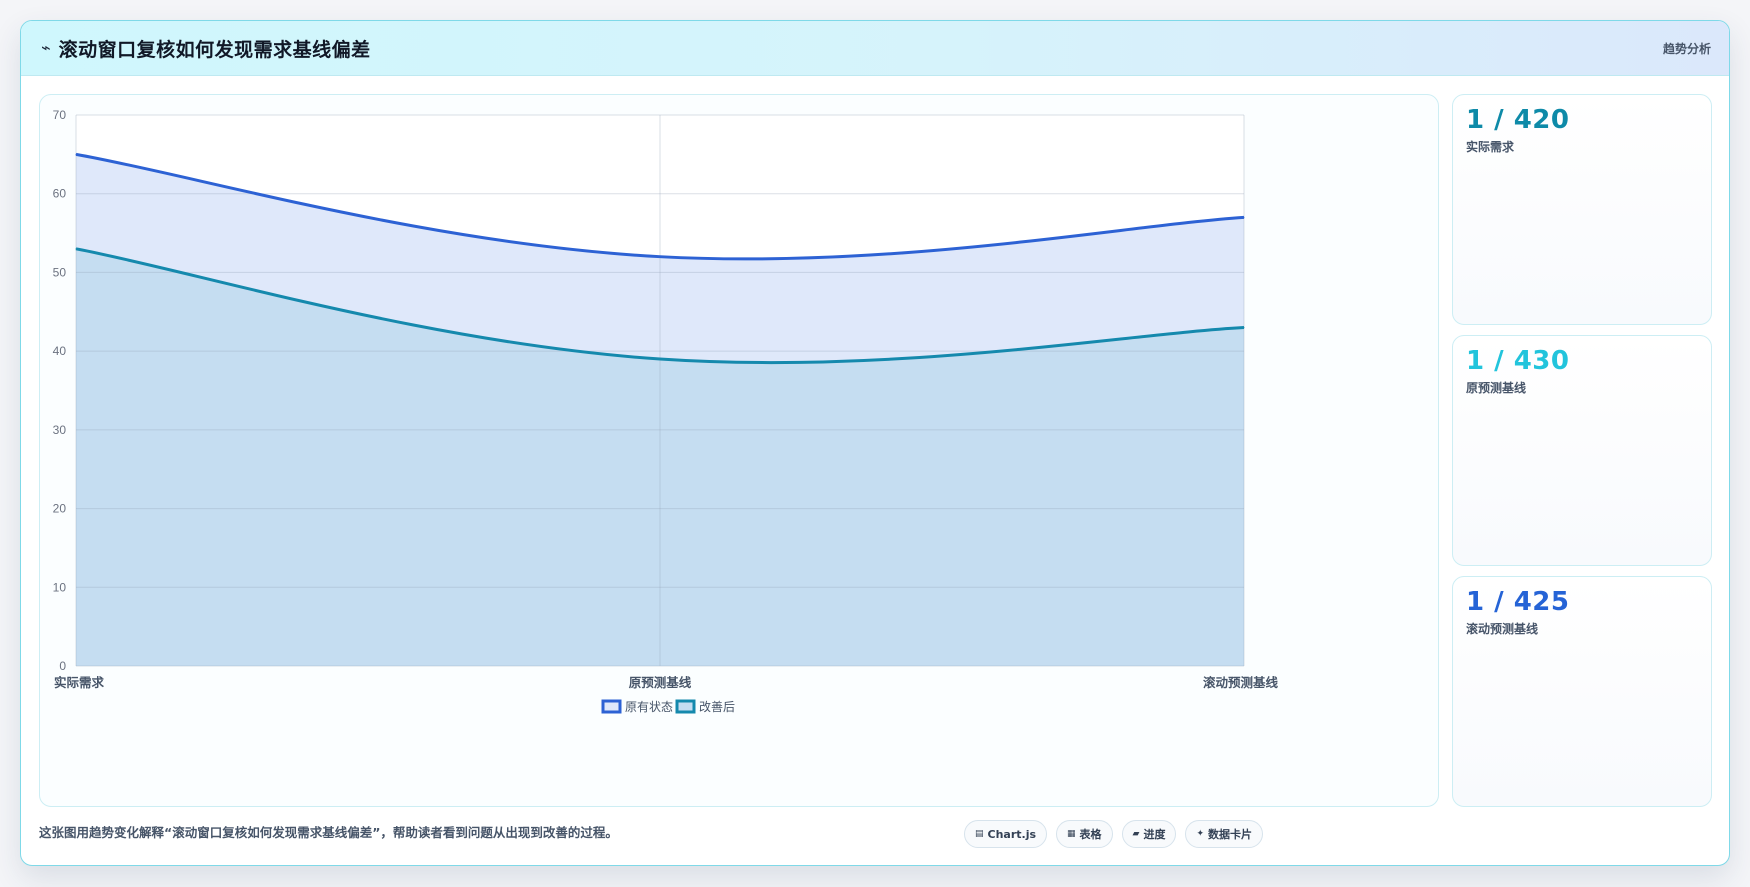  What do you see at coordinates (1518, 602) in the screenshot?
I see `stat-value: 1 / 425` at bounding box center [1518, 602].